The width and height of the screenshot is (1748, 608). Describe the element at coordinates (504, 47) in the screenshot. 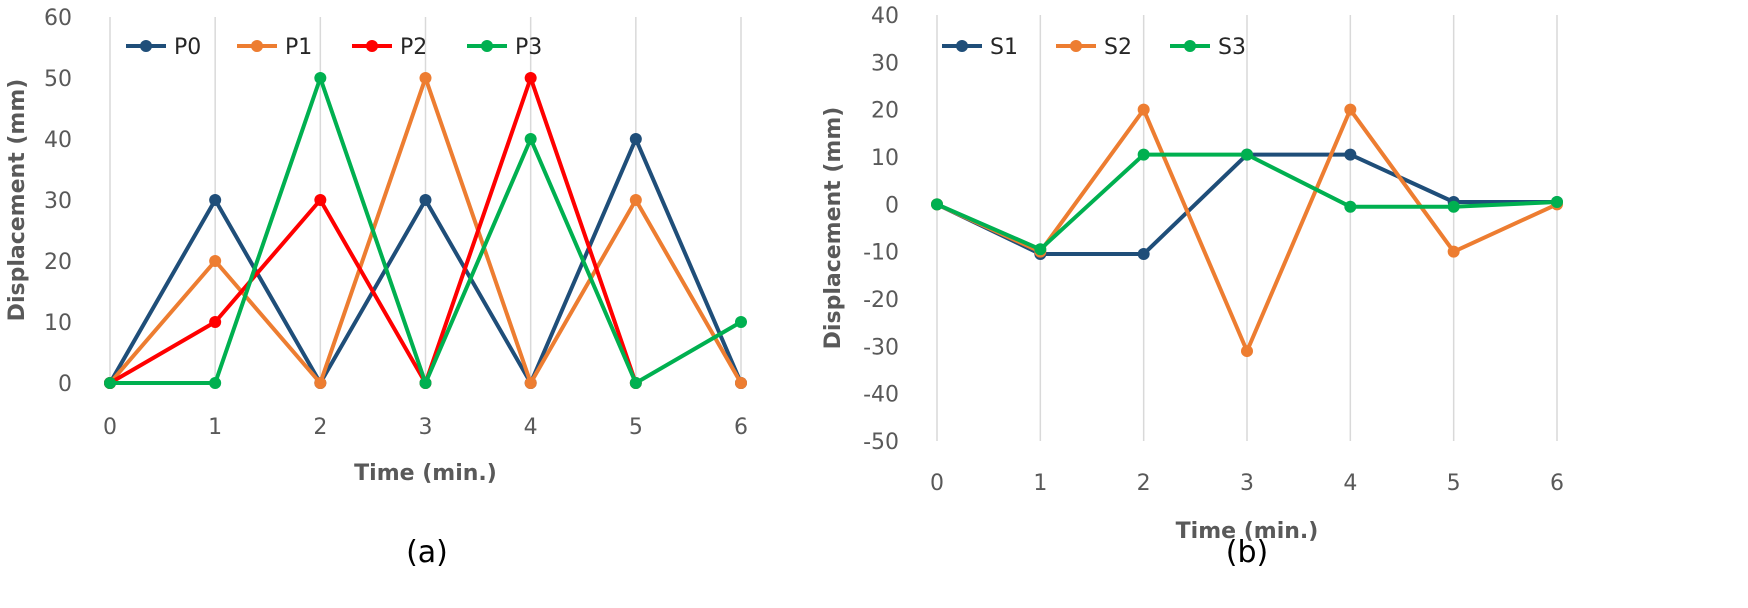

I see `legend-item-p3: P3` at that location.